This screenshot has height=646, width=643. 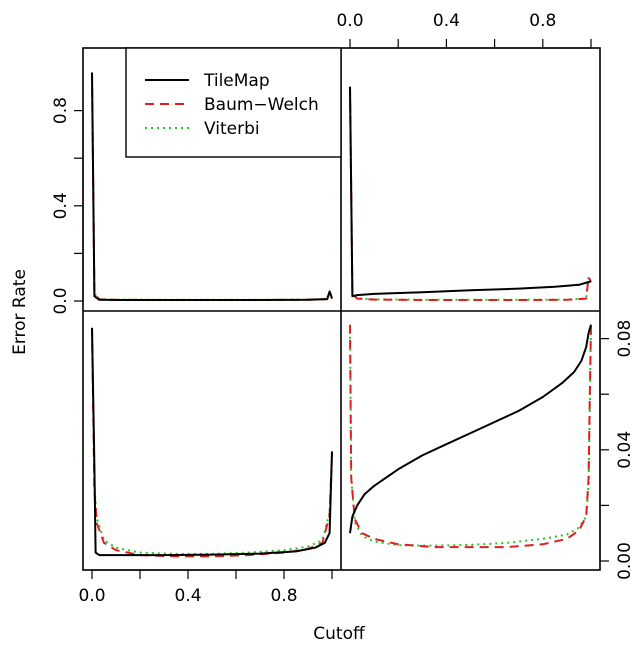 What do you see at coordinates (187, 596) in the screenshot?
I see `x-tick-label-bottom: 0.4` at bounding box center [187, 596].